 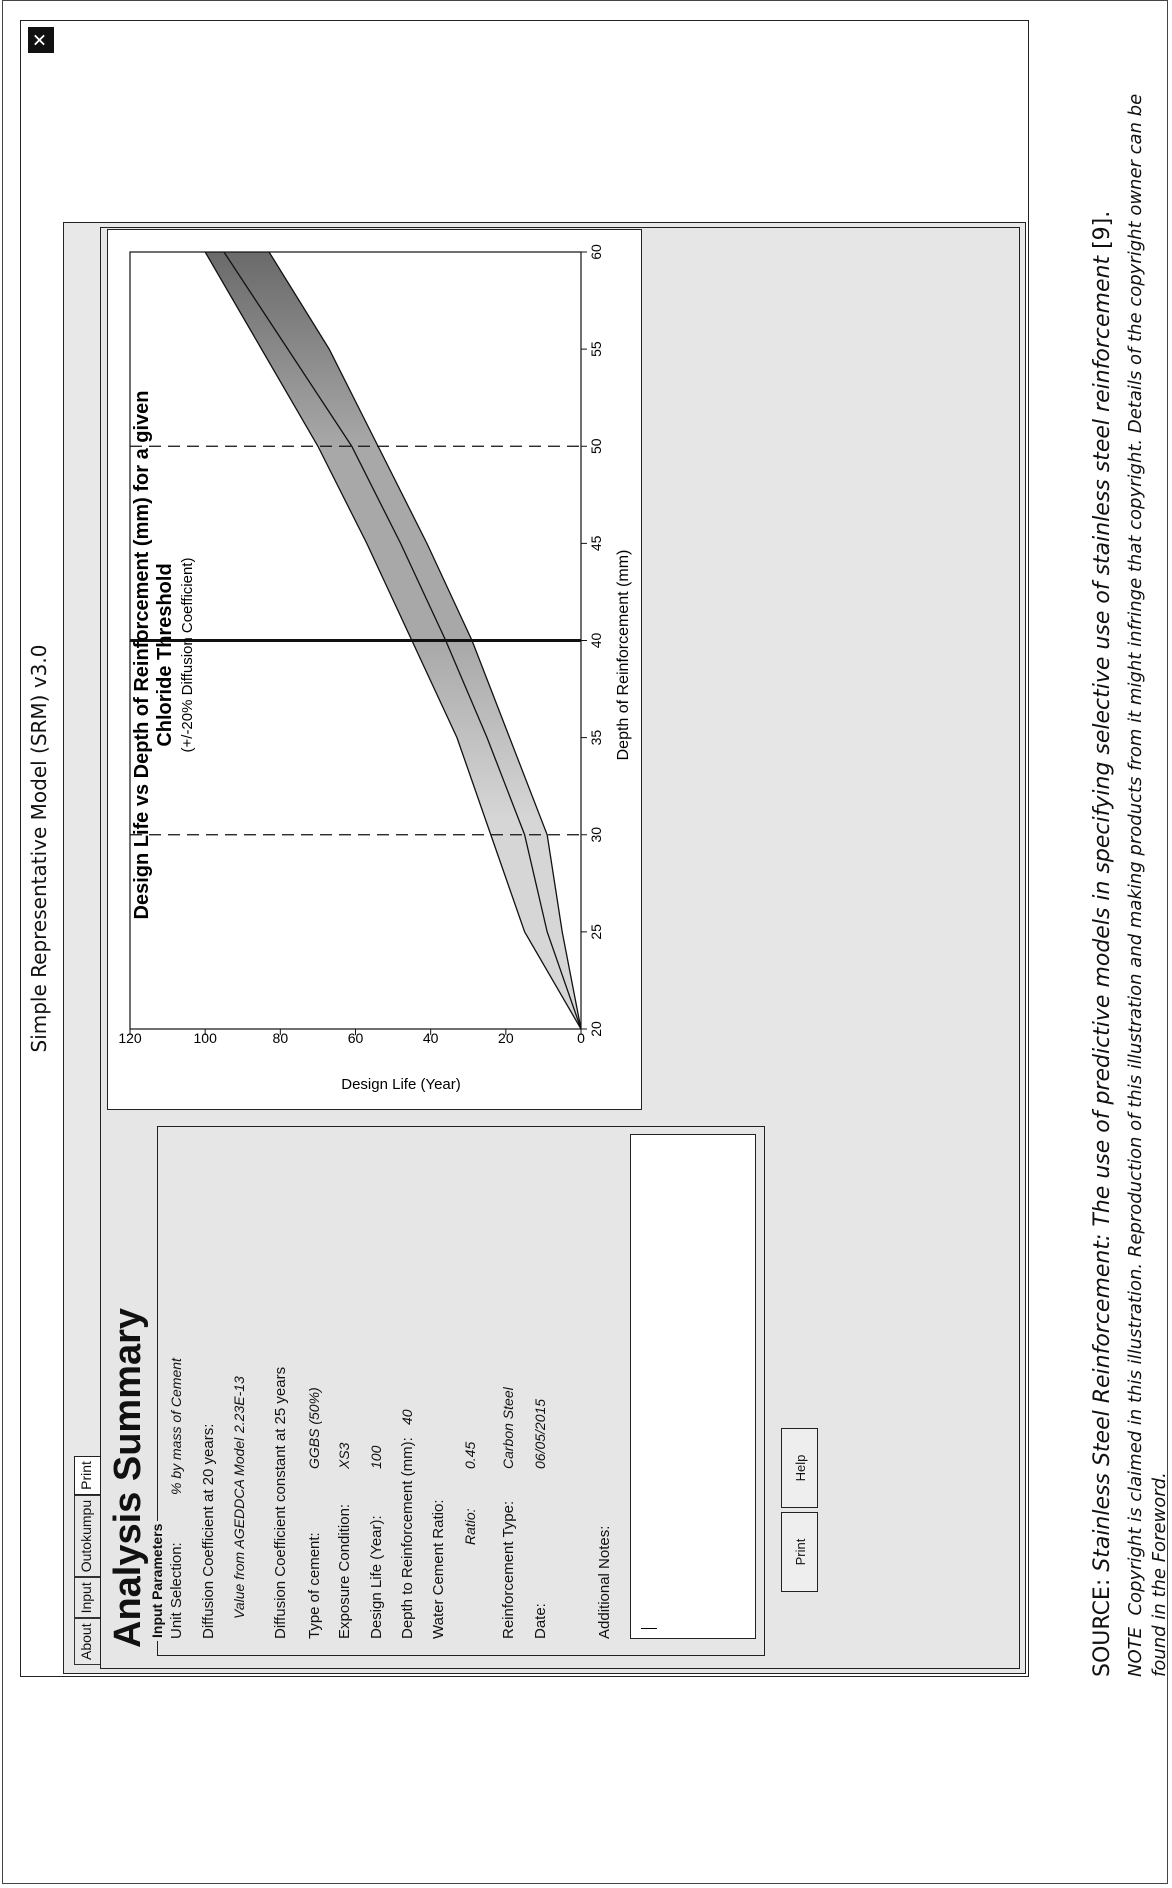 What do you see at coordinates (41, 40) in the screenshot?
I see `close-icon: ✕` at bounding box center [41, 40].